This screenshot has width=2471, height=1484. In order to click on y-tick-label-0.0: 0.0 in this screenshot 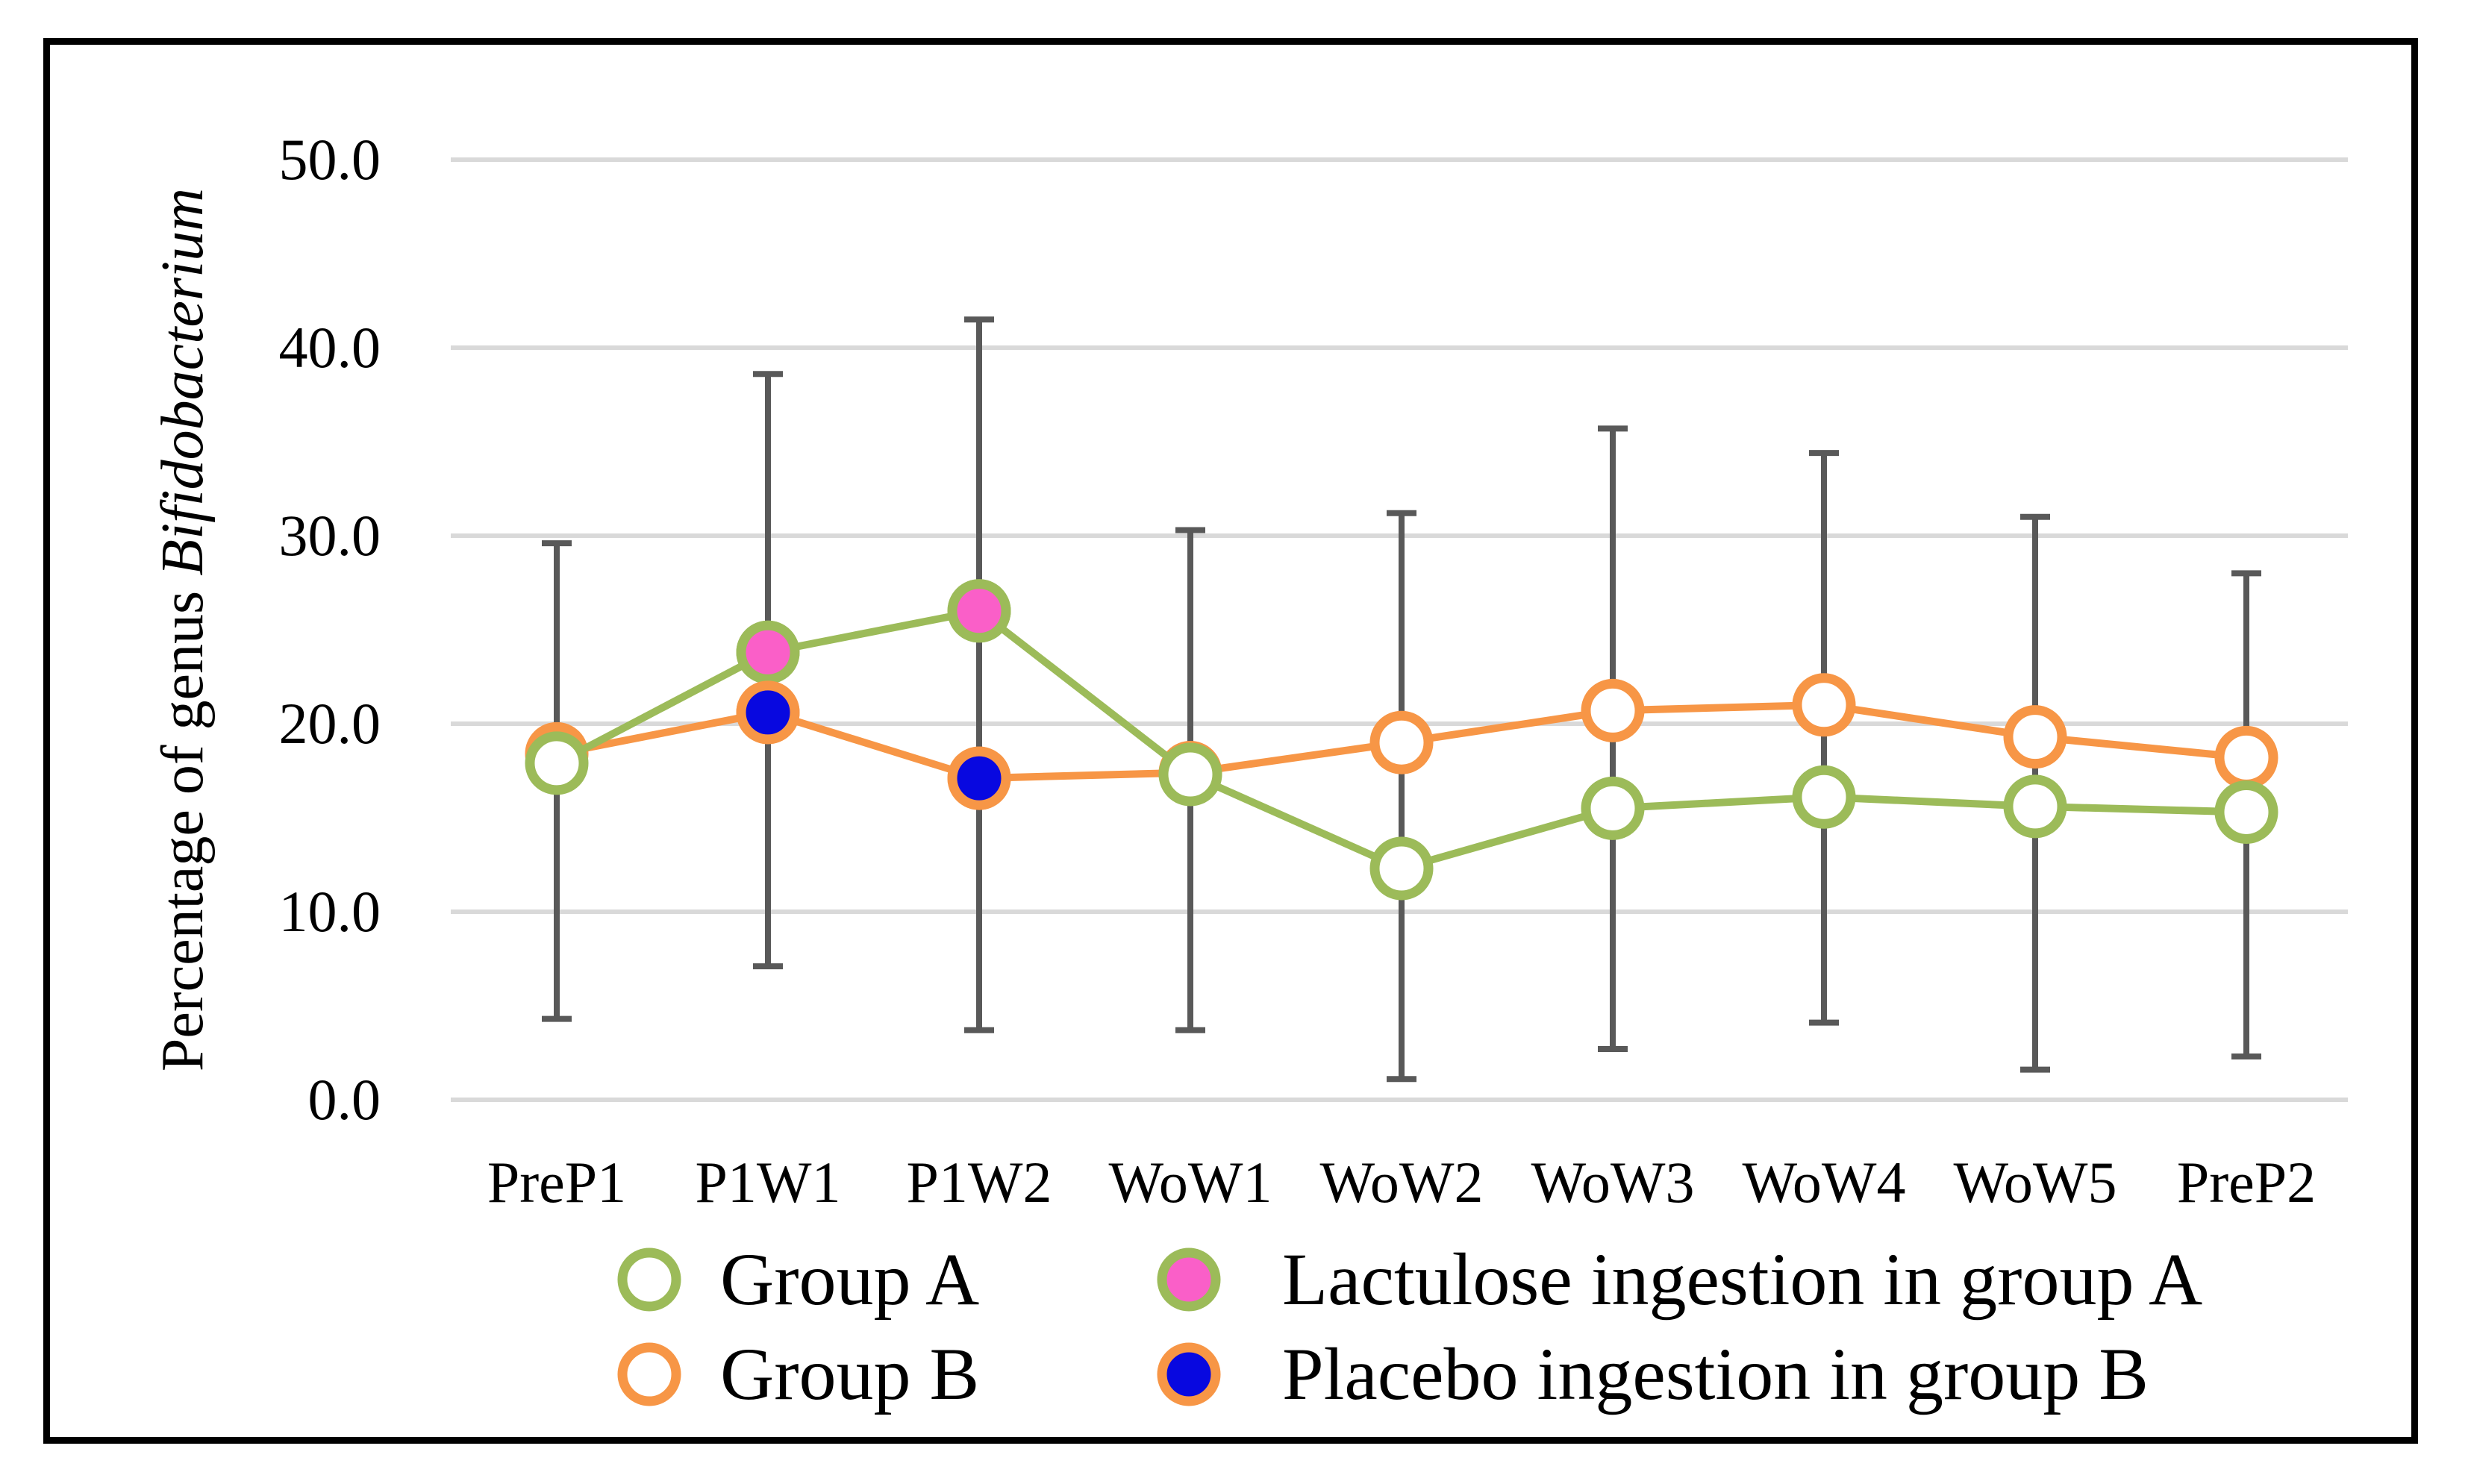, I will do `click(344, 1099)`.